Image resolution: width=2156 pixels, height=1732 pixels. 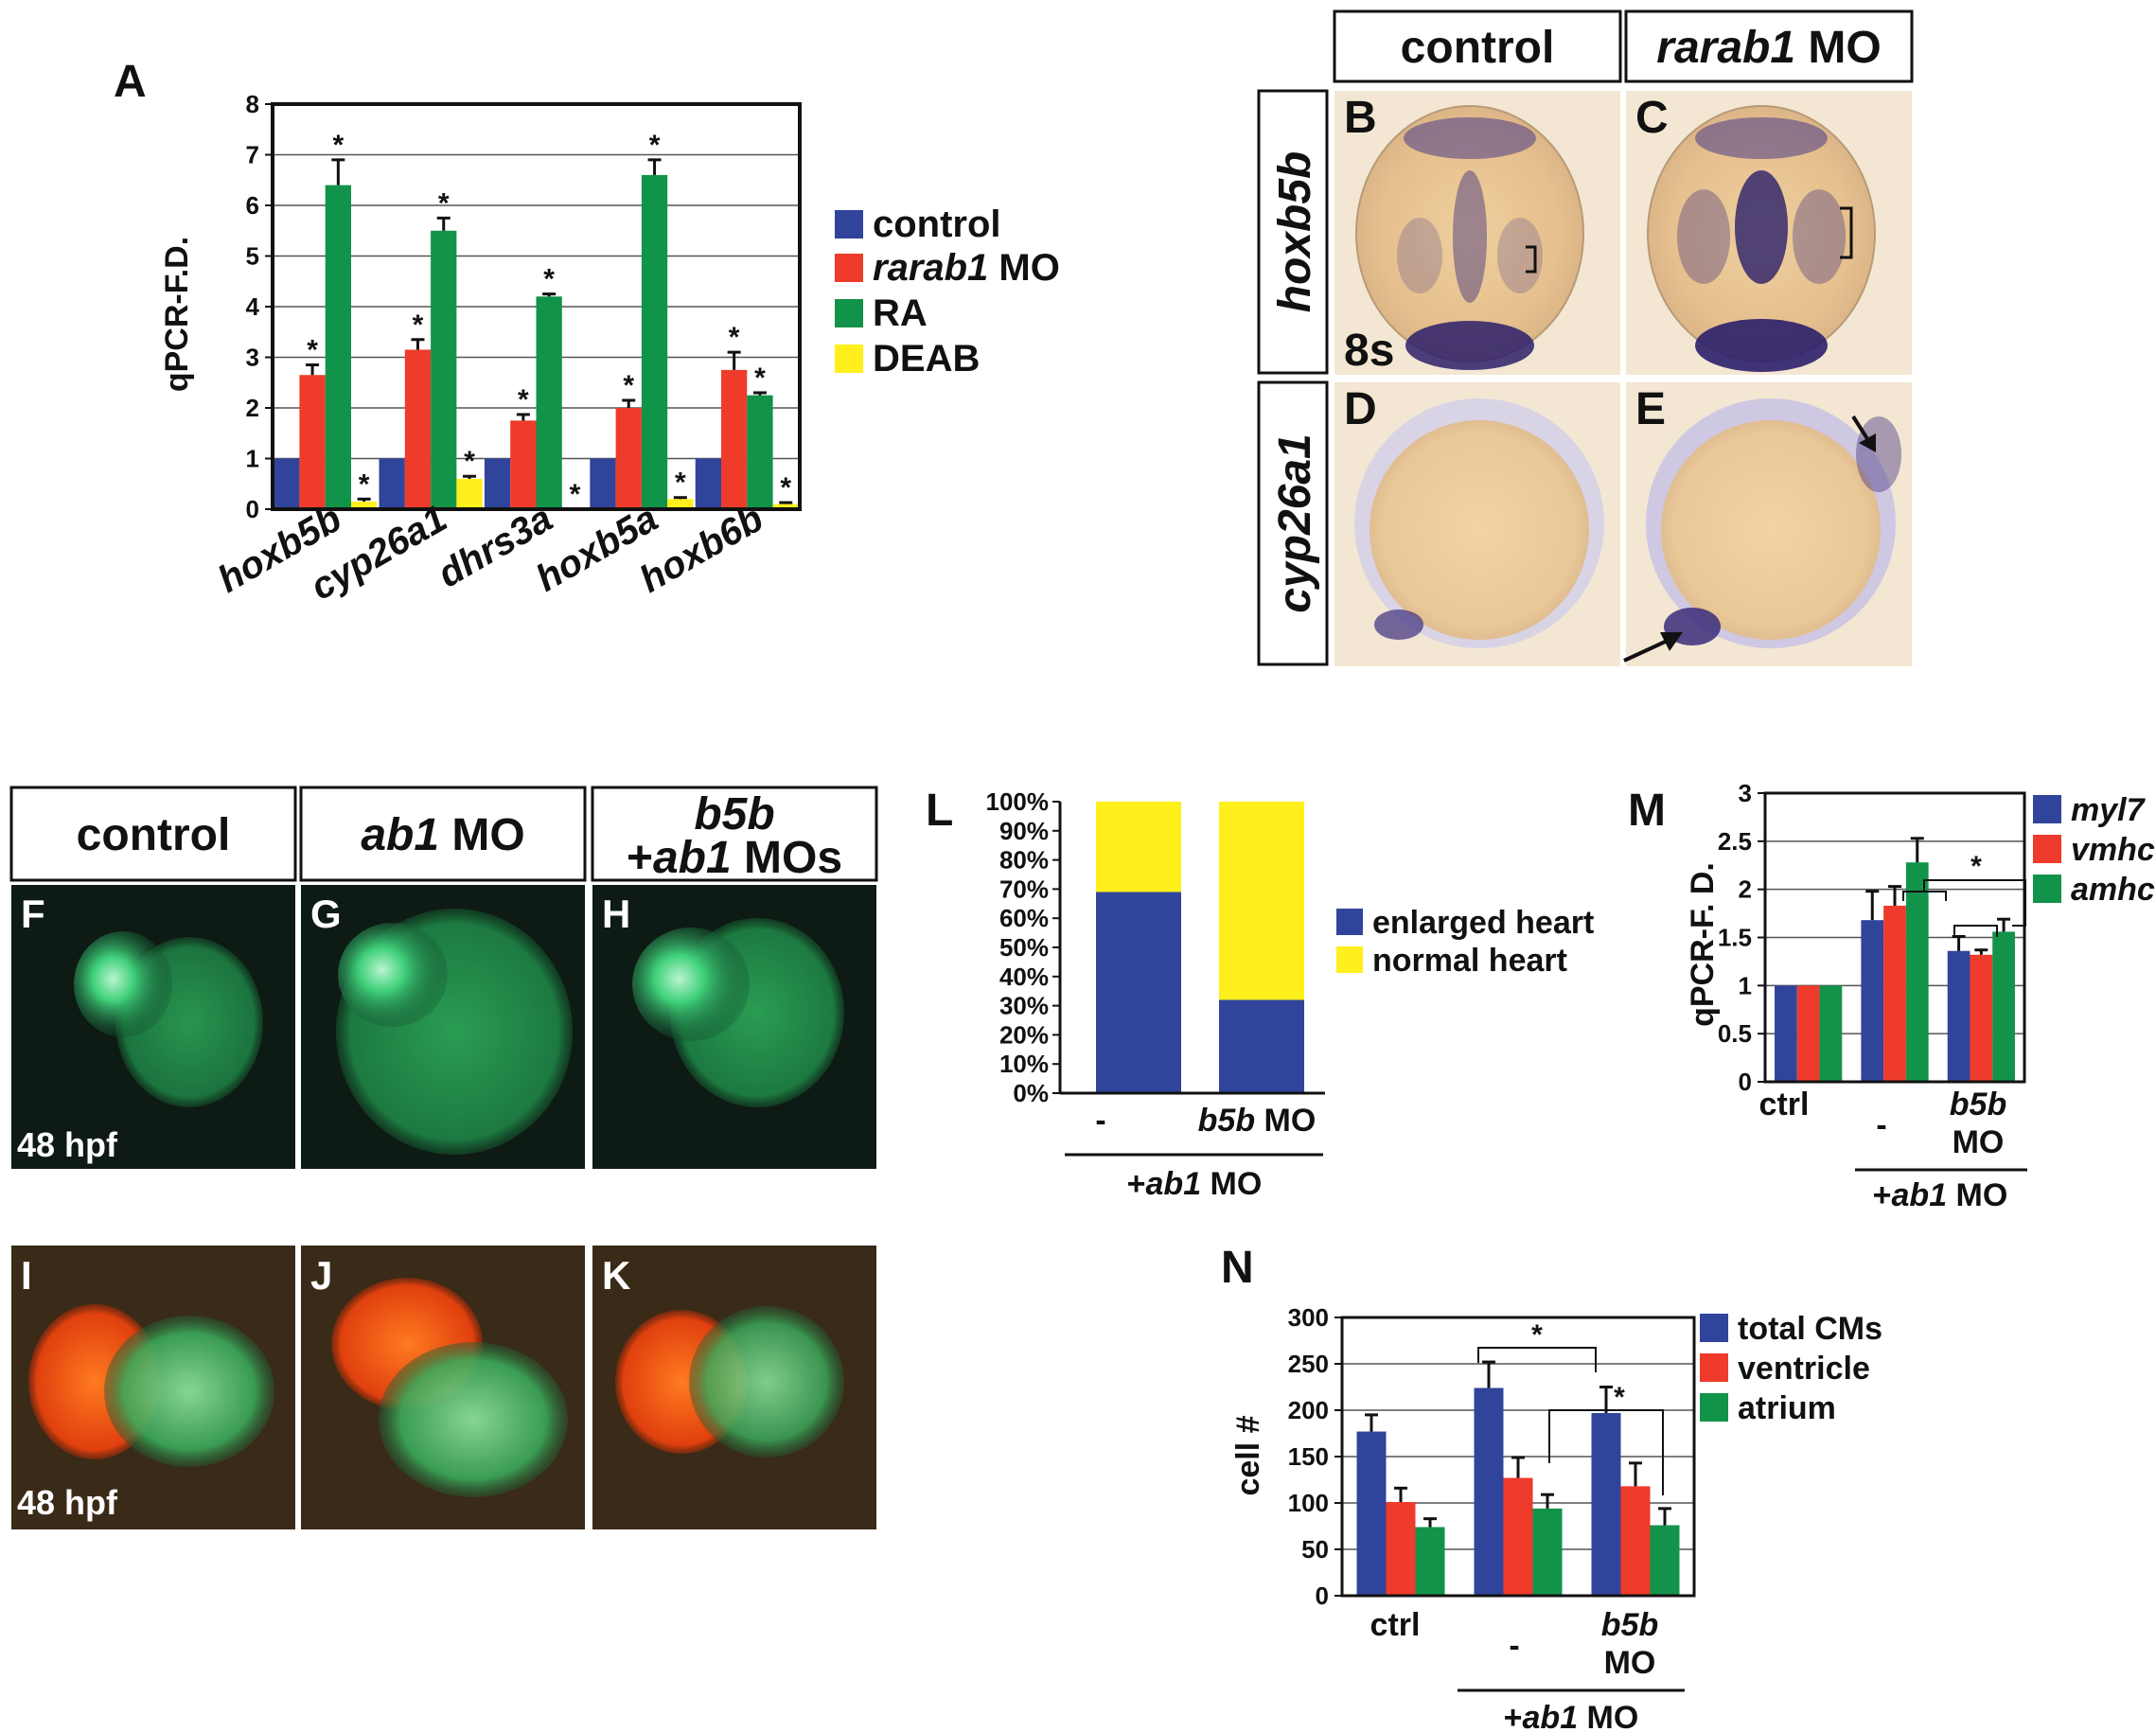 I want to click on header-fk-ab1-mo: ab1 MO, so click(x=442, y=835).